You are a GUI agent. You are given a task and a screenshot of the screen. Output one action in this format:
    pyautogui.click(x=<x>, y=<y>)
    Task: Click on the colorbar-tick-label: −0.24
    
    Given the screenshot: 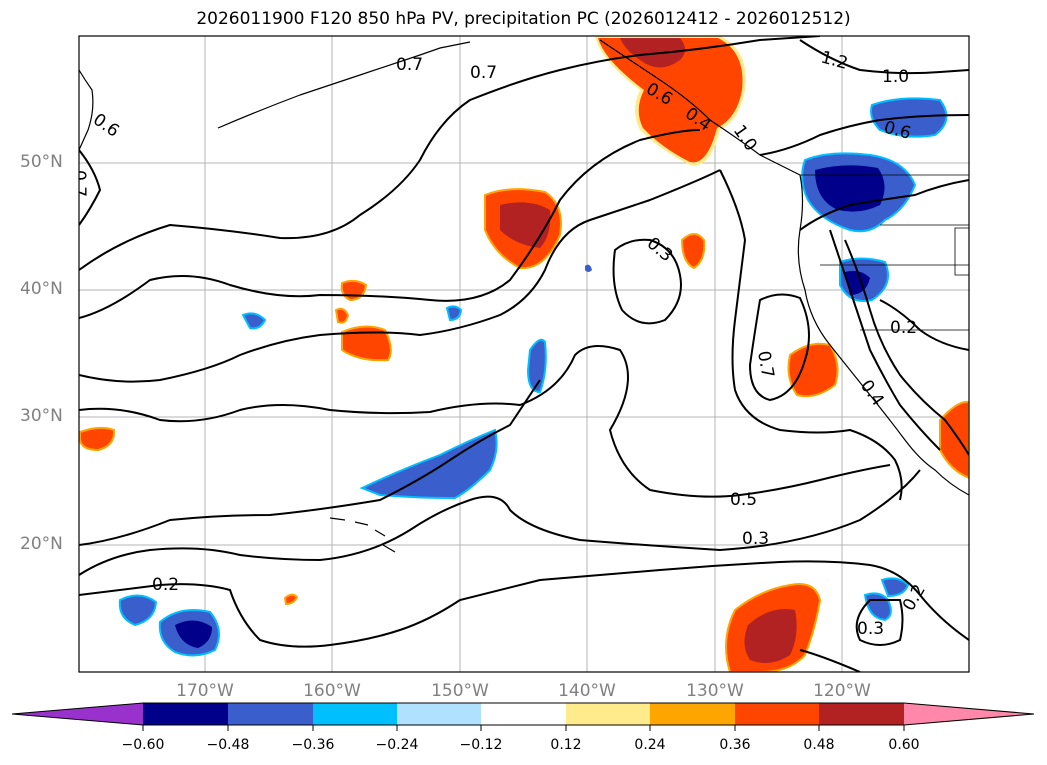 What is the action you would take?
    pyautogui.click(x=397, y=745)
    